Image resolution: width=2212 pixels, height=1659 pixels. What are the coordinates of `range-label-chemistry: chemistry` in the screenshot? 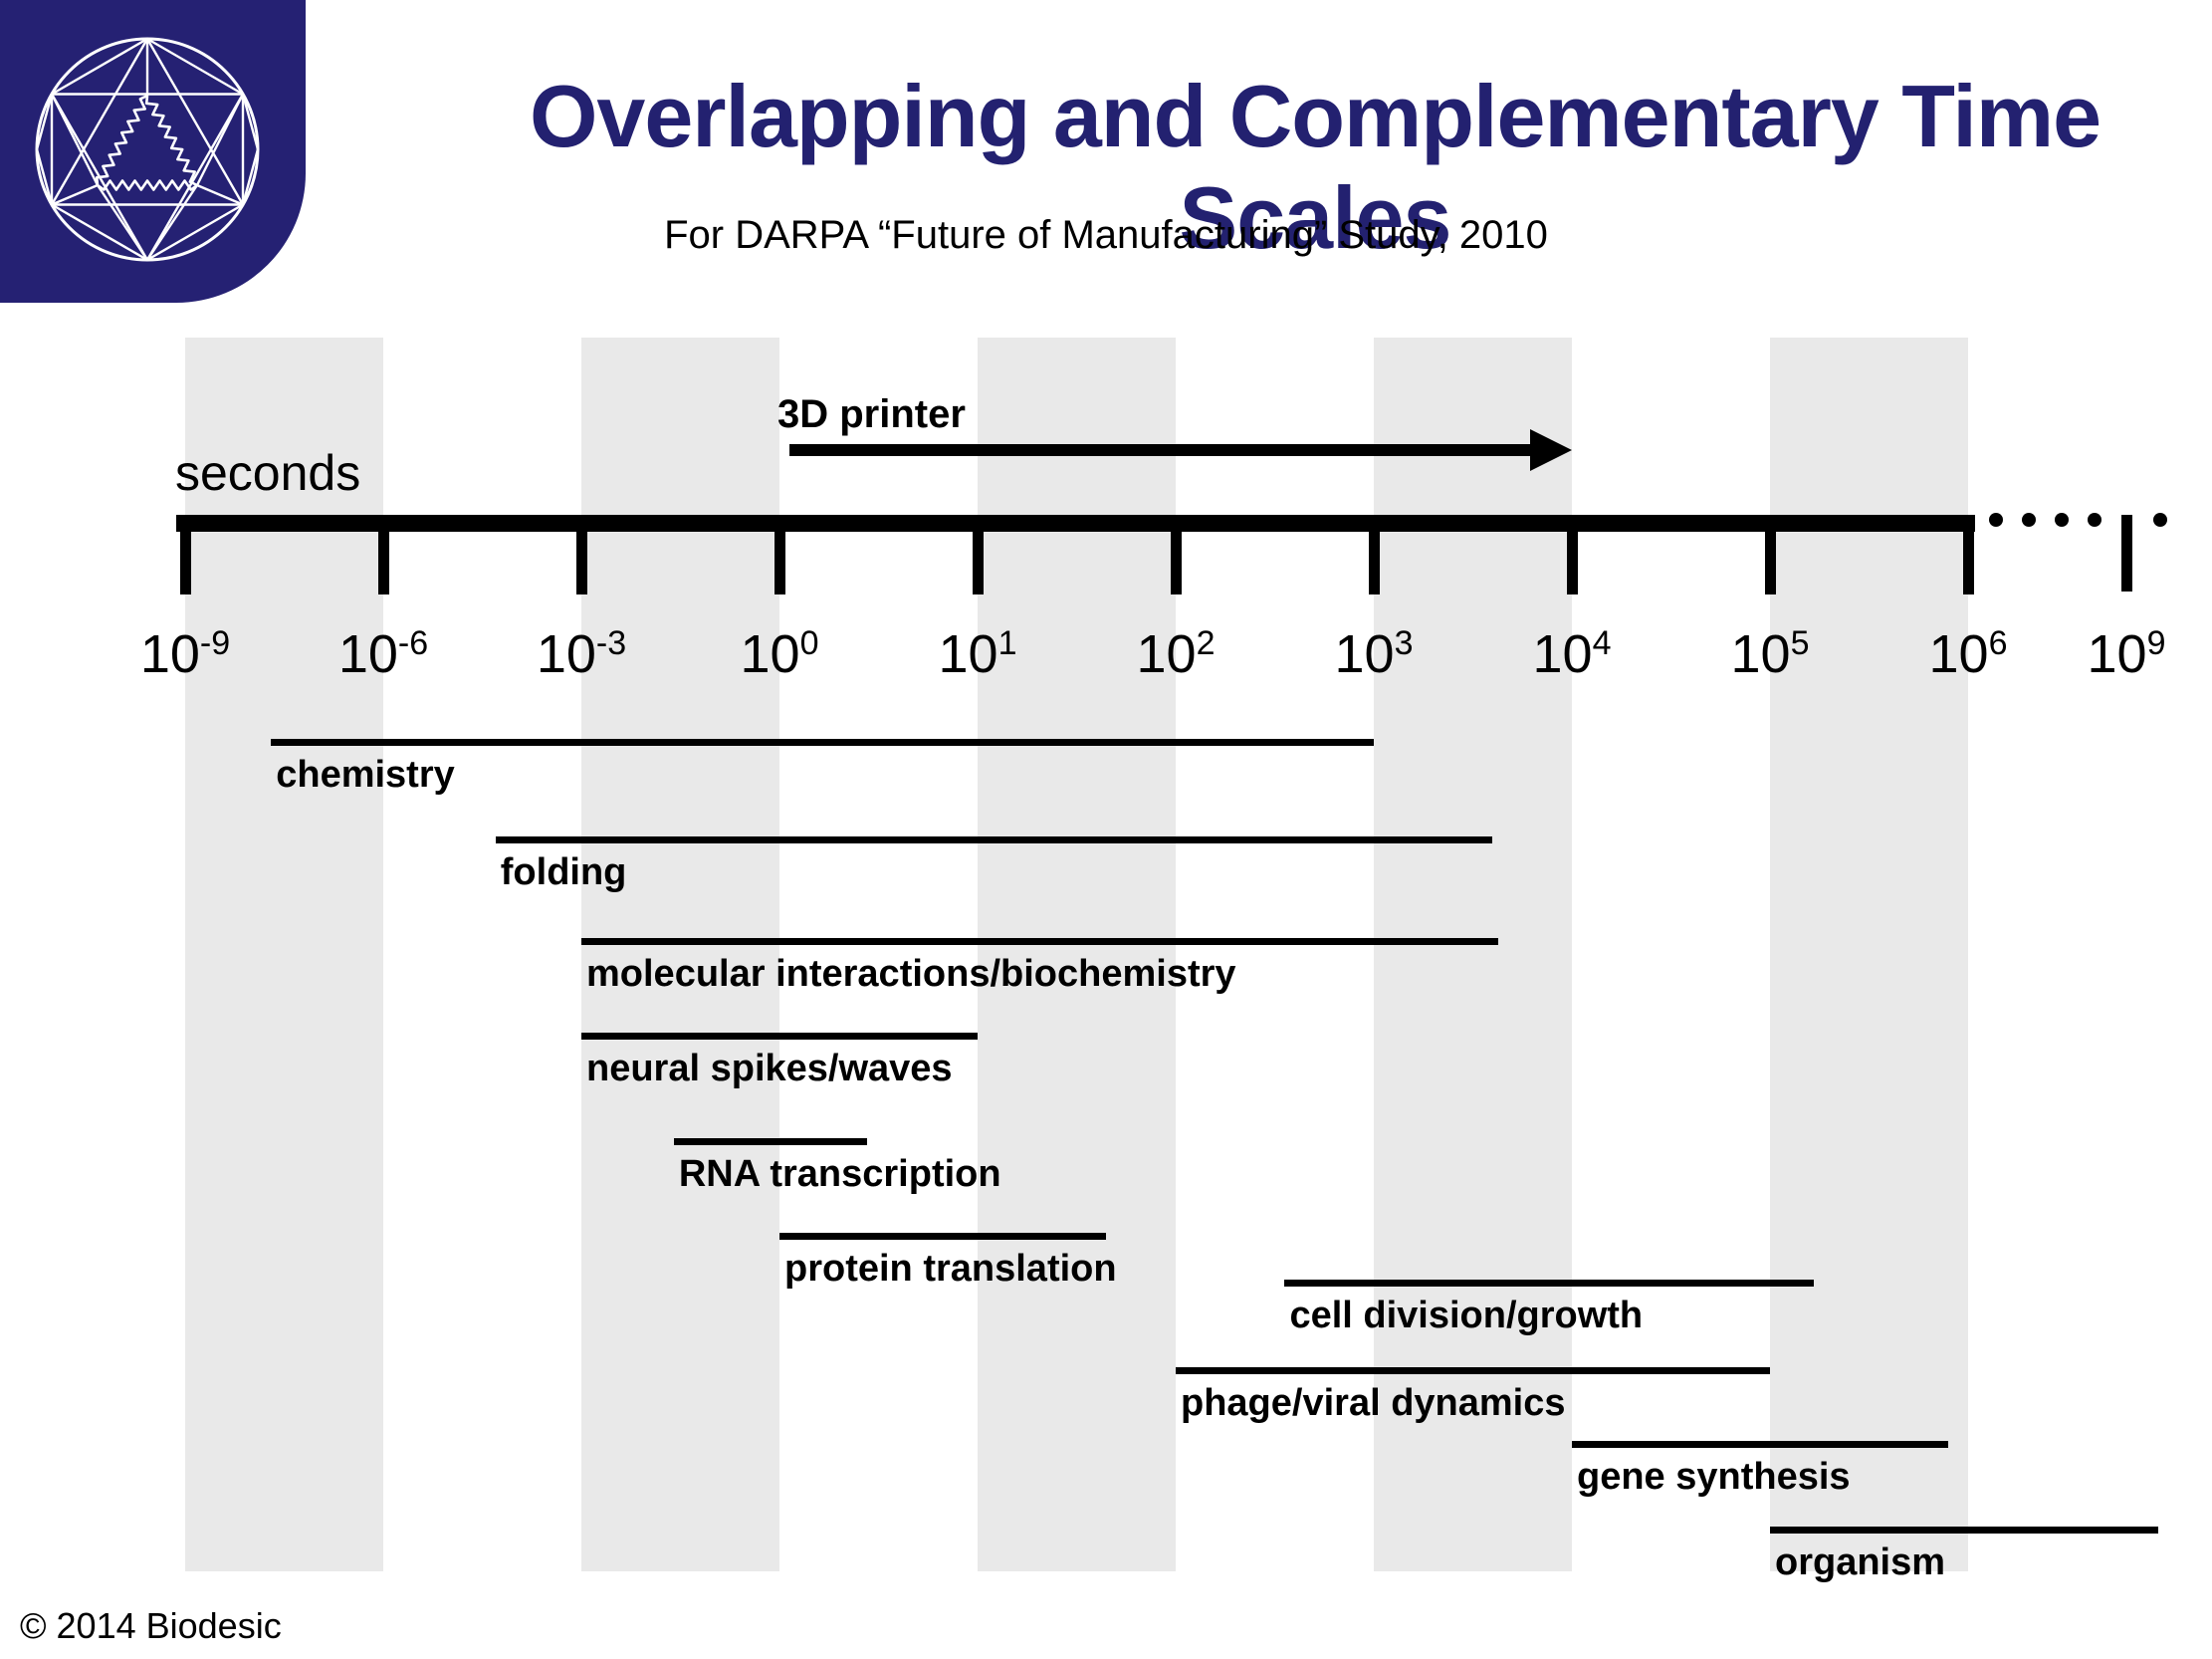 It's located at (365, 775).